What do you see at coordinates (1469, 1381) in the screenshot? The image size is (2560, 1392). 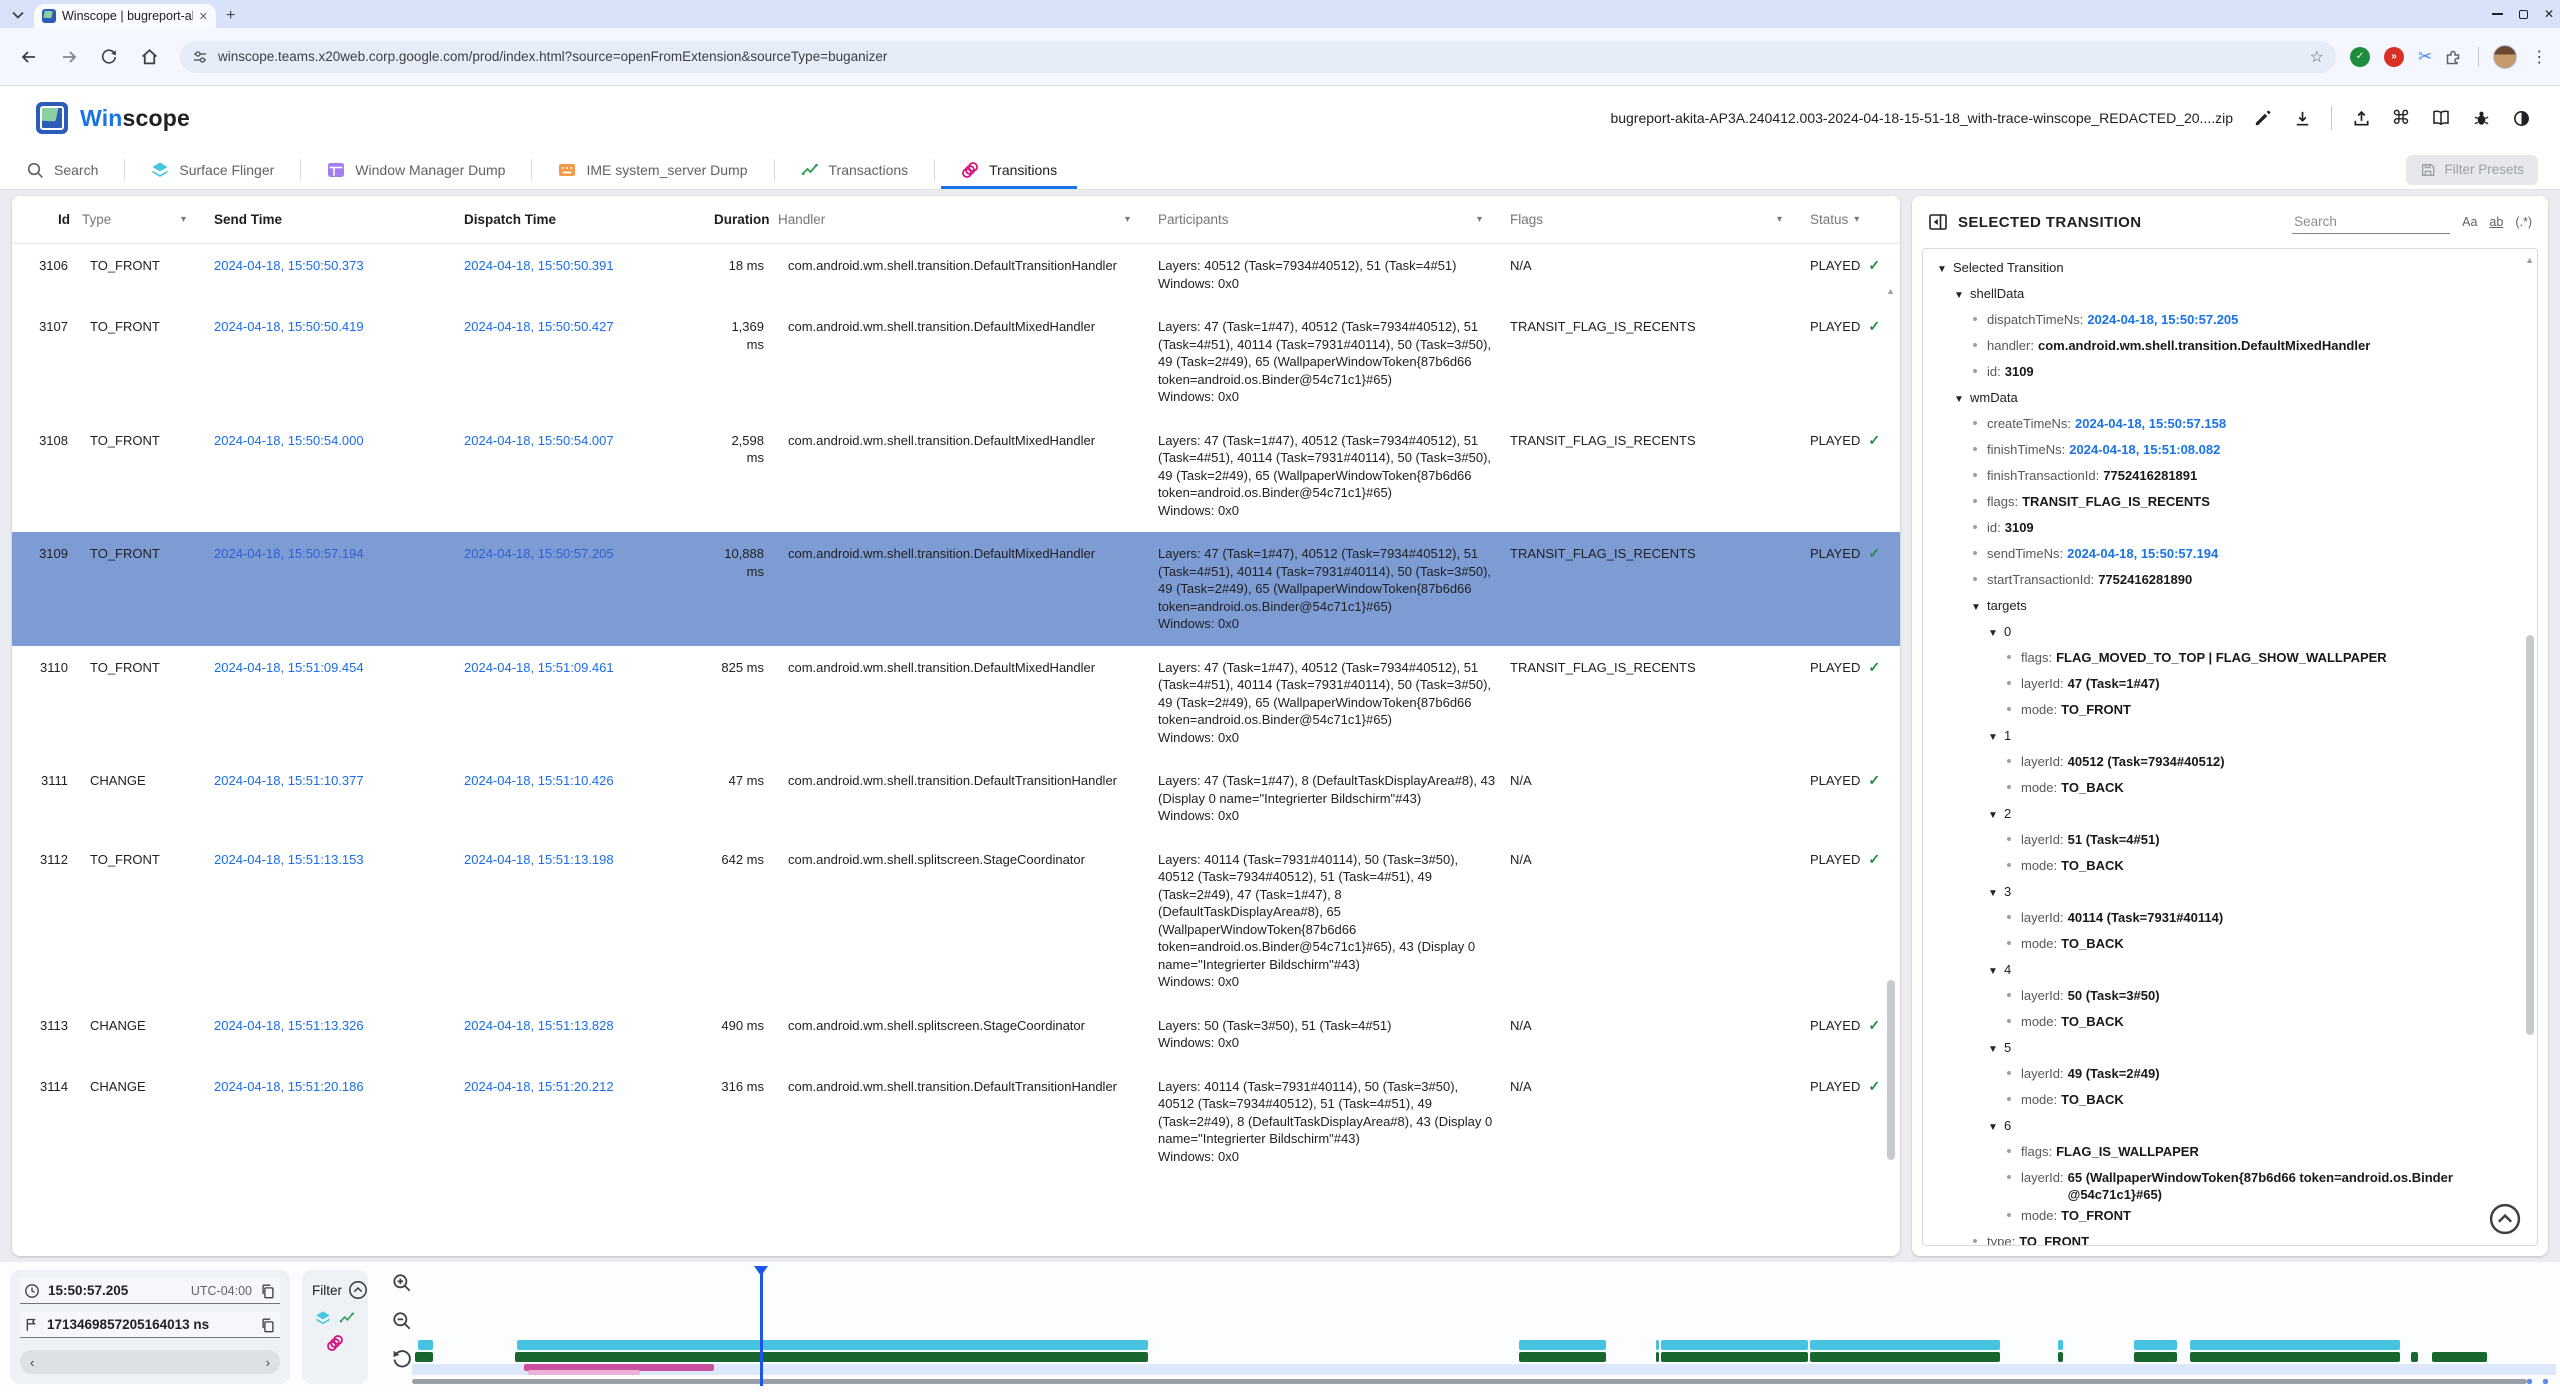 I see `timeline-scrollbar` at bounding box center [1469, 1381].